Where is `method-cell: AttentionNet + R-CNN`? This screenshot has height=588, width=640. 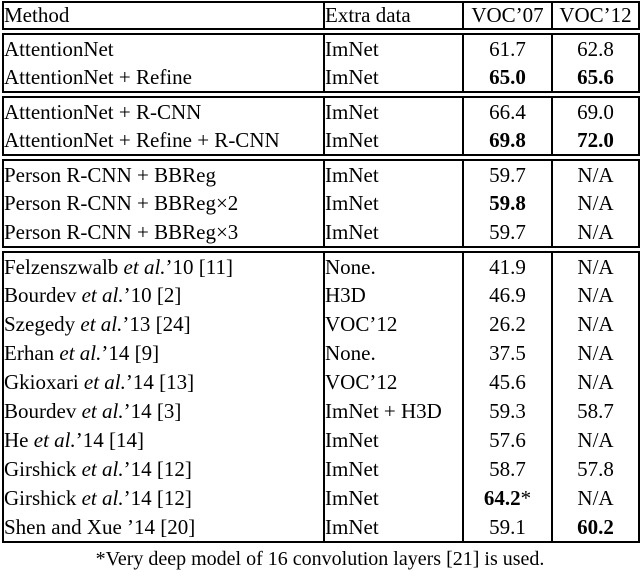
method-cell: AttentionNet + R-CNN is located at coordinates (163, 111).